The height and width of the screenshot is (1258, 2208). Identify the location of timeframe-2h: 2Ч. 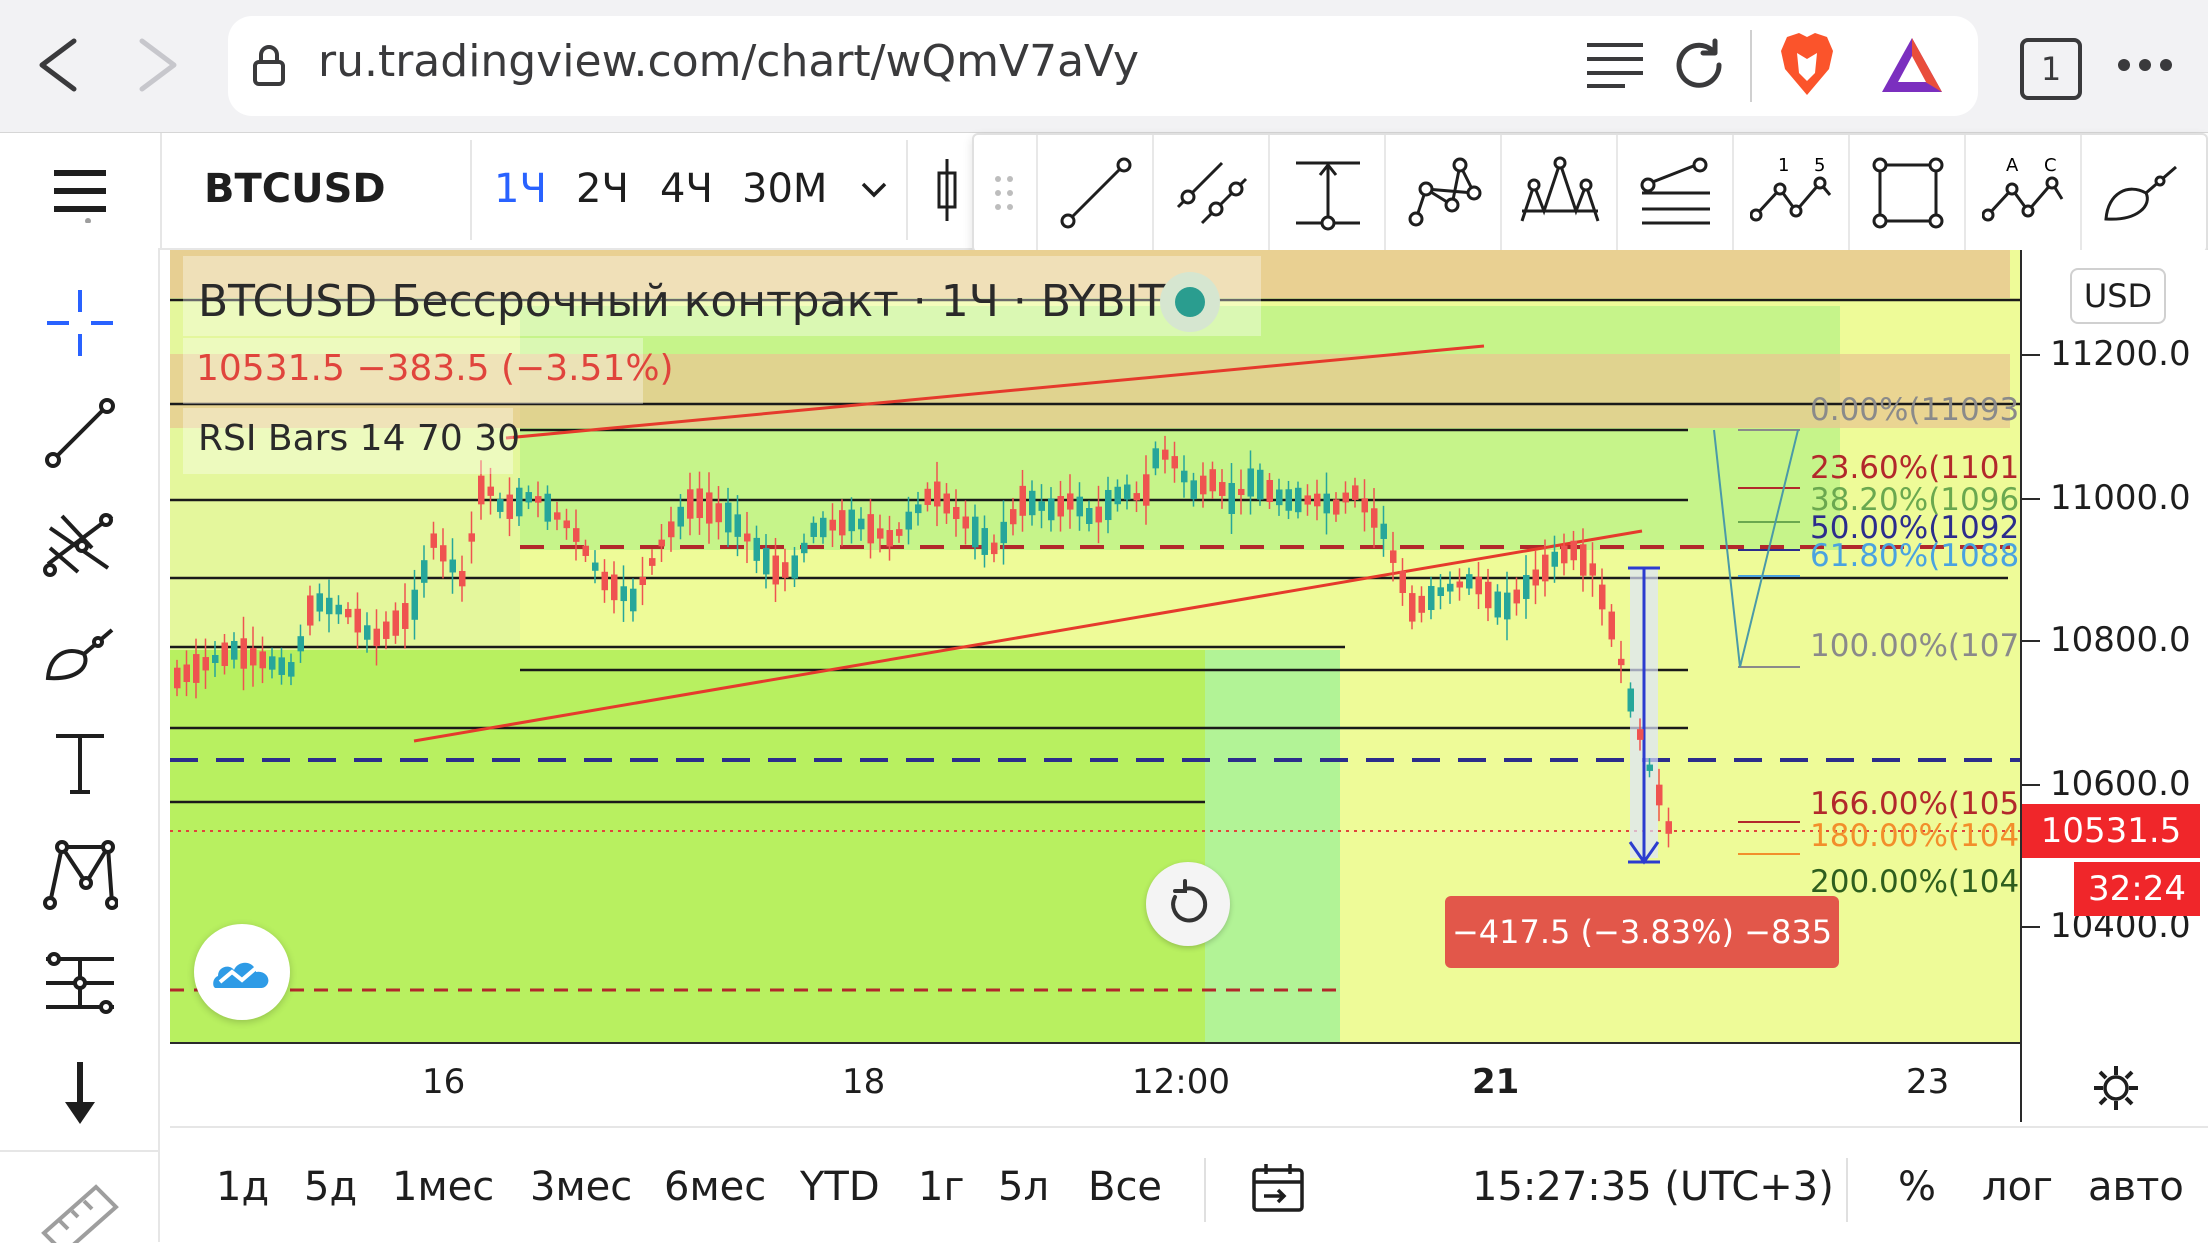
(602, 189).